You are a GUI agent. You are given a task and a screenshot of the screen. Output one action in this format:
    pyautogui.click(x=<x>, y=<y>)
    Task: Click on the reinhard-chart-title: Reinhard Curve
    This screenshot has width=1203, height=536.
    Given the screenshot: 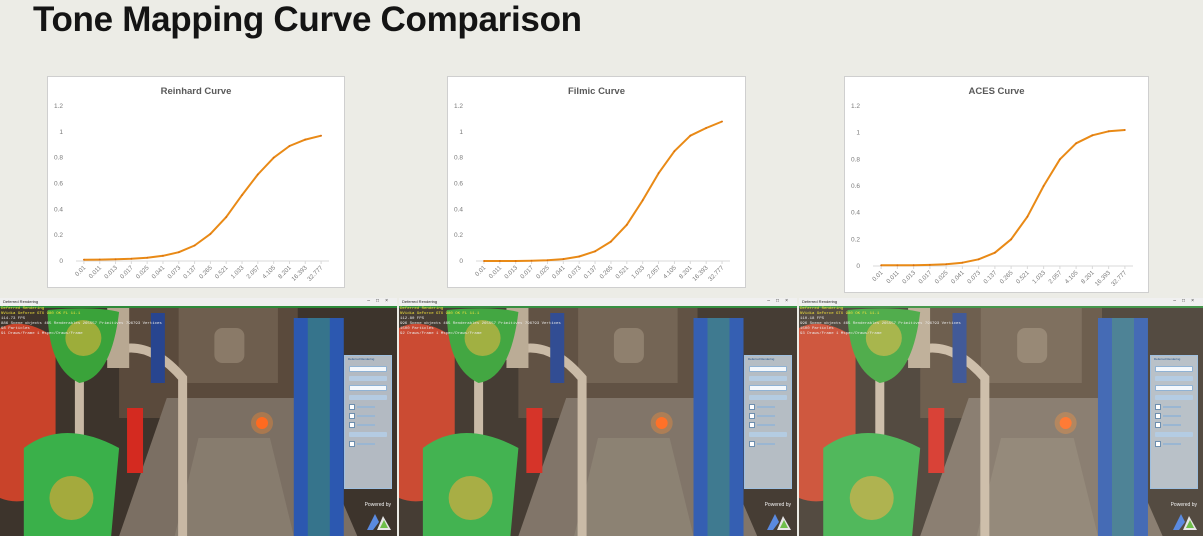 What is the action you would take?
    pyautogui.click(x=196, y=91)
    